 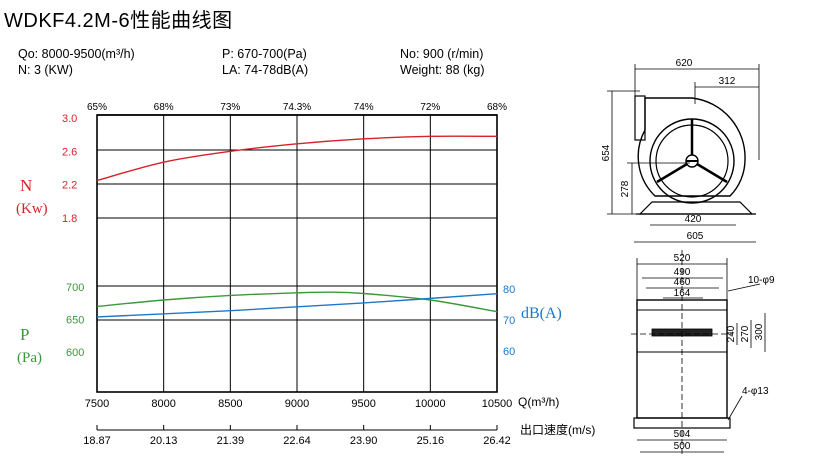 I want to click on pressure-axis-symbol: P, so click(x=25, y=334).